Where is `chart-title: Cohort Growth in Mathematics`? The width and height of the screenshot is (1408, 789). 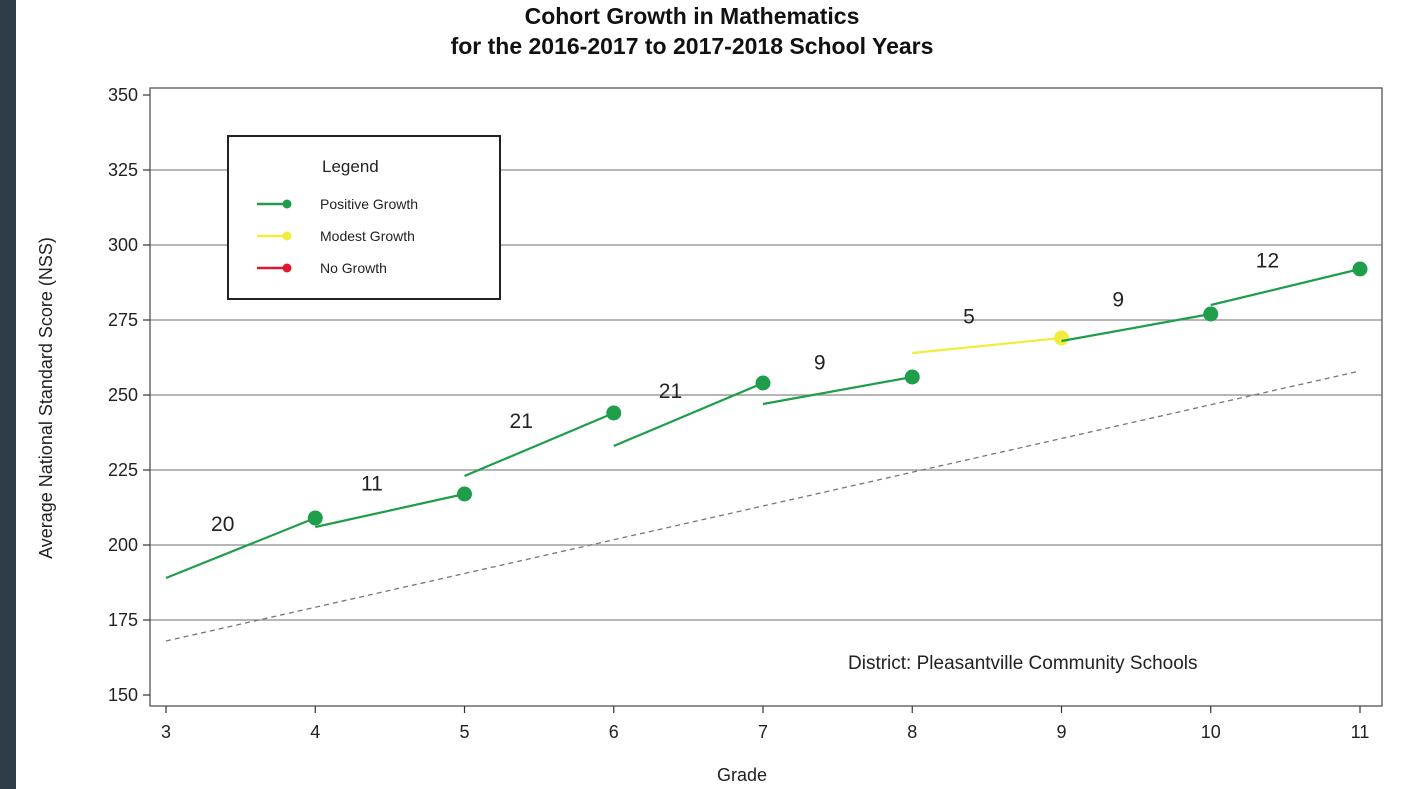
chart-title: Cohort Growth in Mathematics is located at coordinates (692, 16).